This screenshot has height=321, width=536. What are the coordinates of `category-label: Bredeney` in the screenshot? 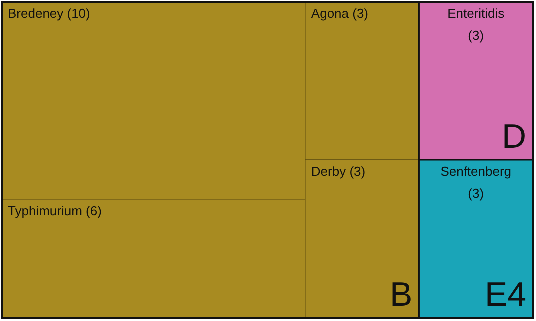 It's located at (36, 13).